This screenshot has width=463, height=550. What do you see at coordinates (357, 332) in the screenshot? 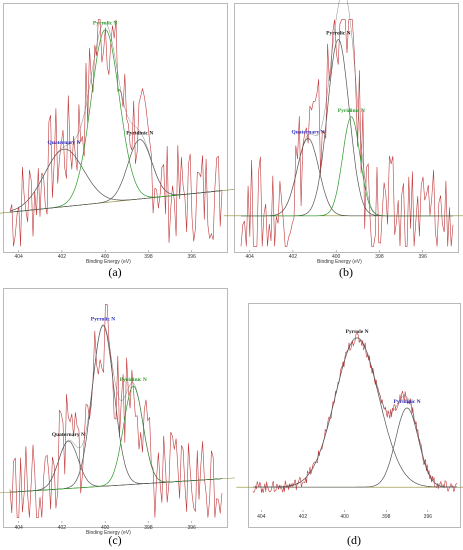
I see `peak-label: Pyrrole N` at bounding box center [357, 332].